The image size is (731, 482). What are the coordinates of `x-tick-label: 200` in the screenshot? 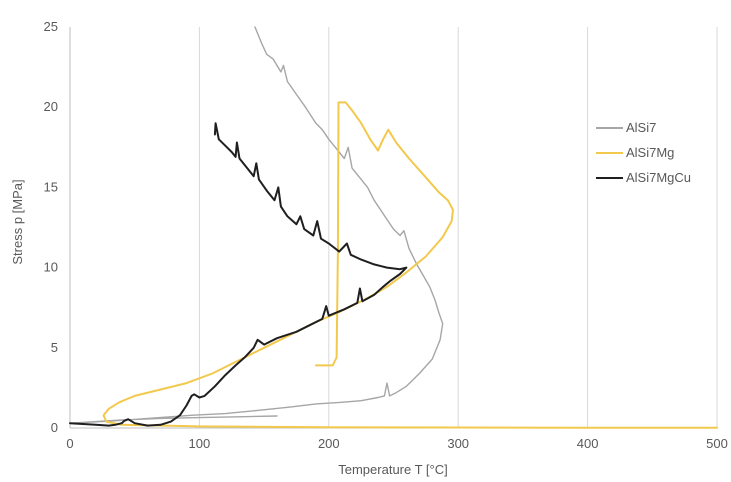 It's located at (329, 443).